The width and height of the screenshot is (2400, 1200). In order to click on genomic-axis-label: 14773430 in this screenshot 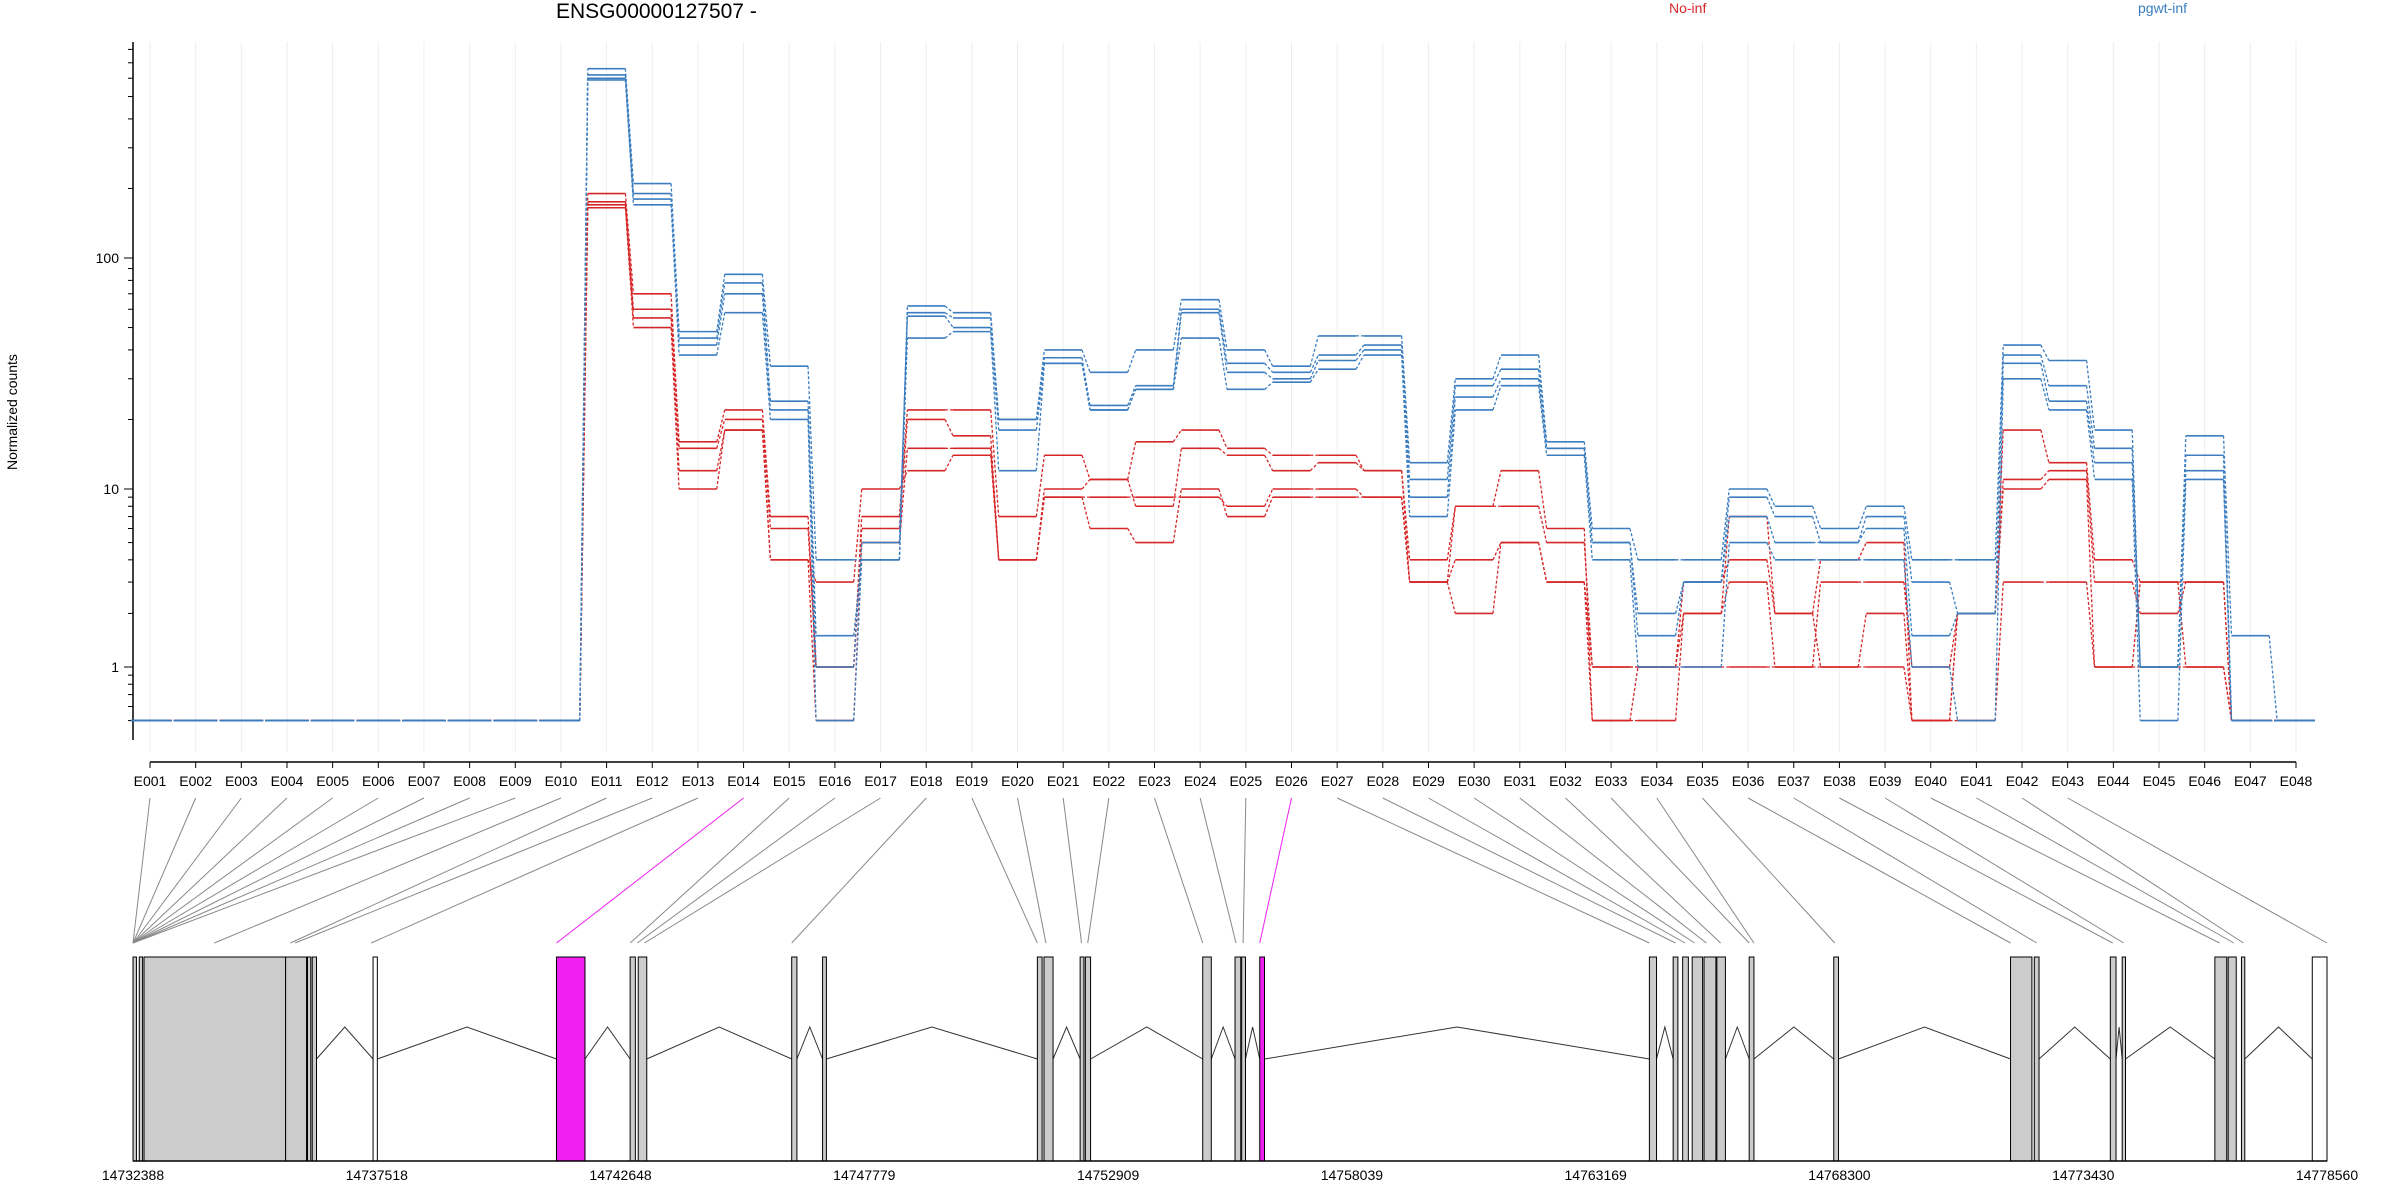, I will do `click(2083, 1175)`.